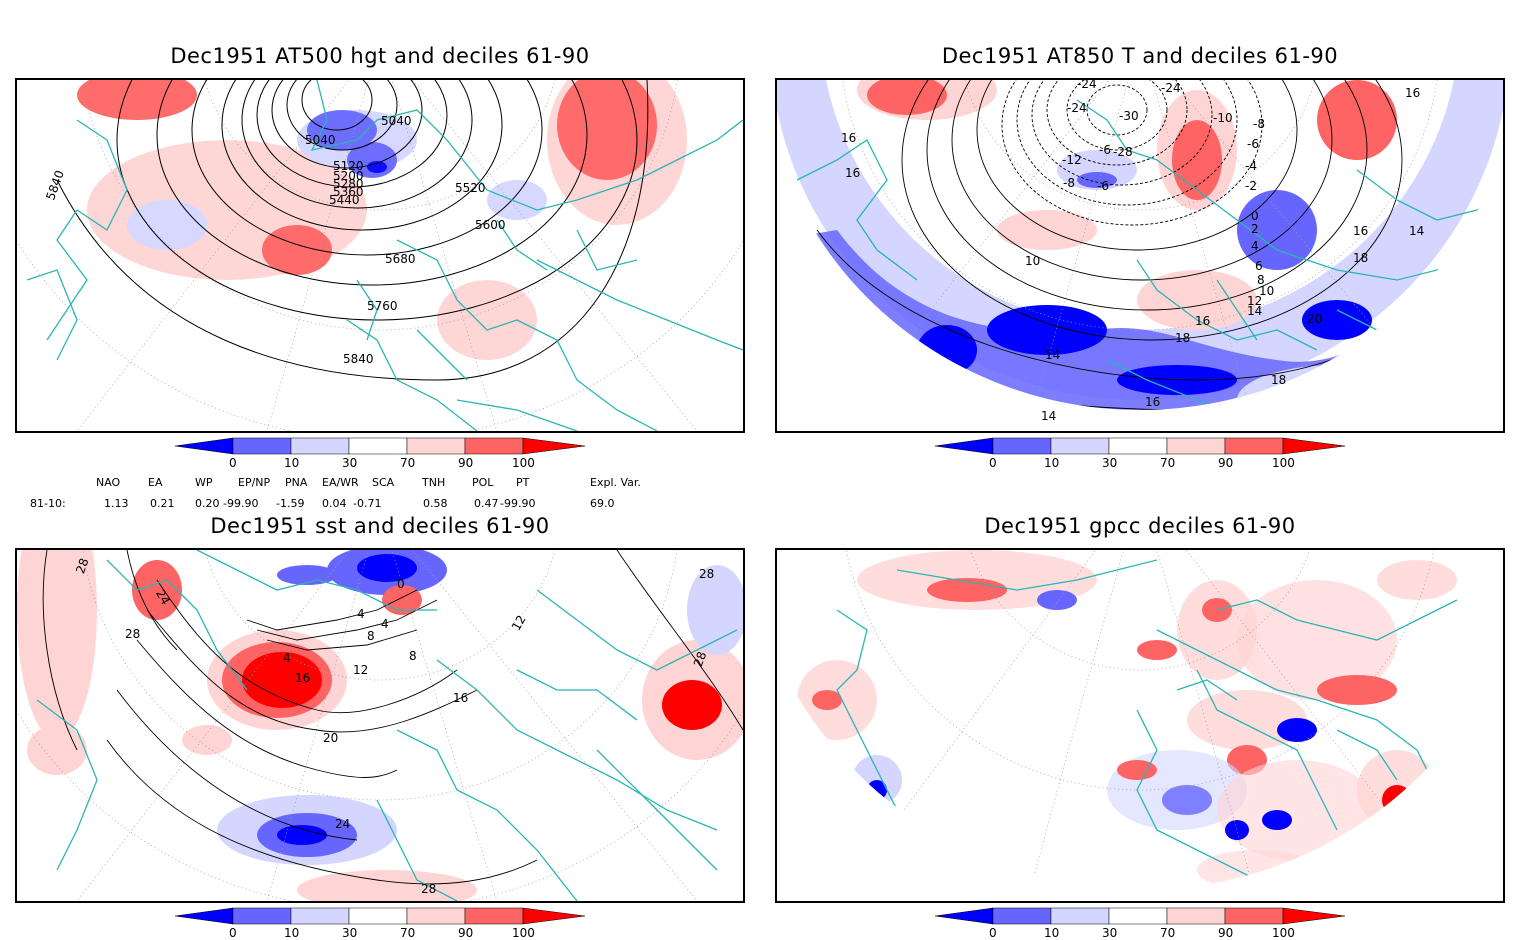 The image size is (1520, 940). I want to click on contour-label: 5680, so click(400, 259).